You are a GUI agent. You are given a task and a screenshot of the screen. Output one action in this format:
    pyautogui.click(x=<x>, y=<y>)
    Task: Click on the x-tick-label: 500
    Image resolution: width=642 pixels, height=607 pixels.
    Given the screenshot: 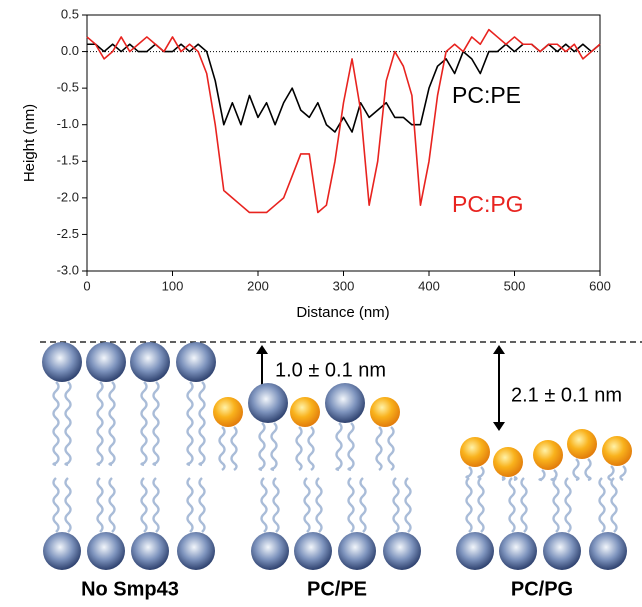 What is the action you would take?
    pyautogui.click(x=515, y=285)
    